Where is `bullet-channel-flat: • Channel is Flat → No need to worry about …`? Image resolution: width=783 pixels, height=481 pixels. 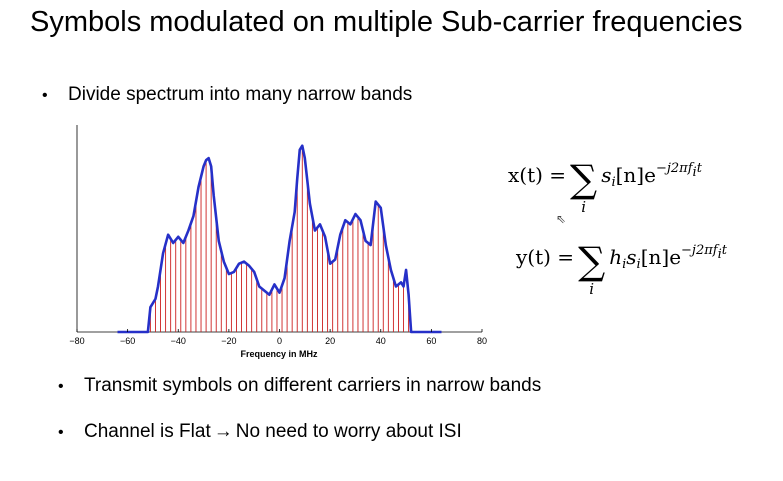
bullet-channel-flat: • Channel is Flat → No need to worry about … is located at coordinates (260, 432).